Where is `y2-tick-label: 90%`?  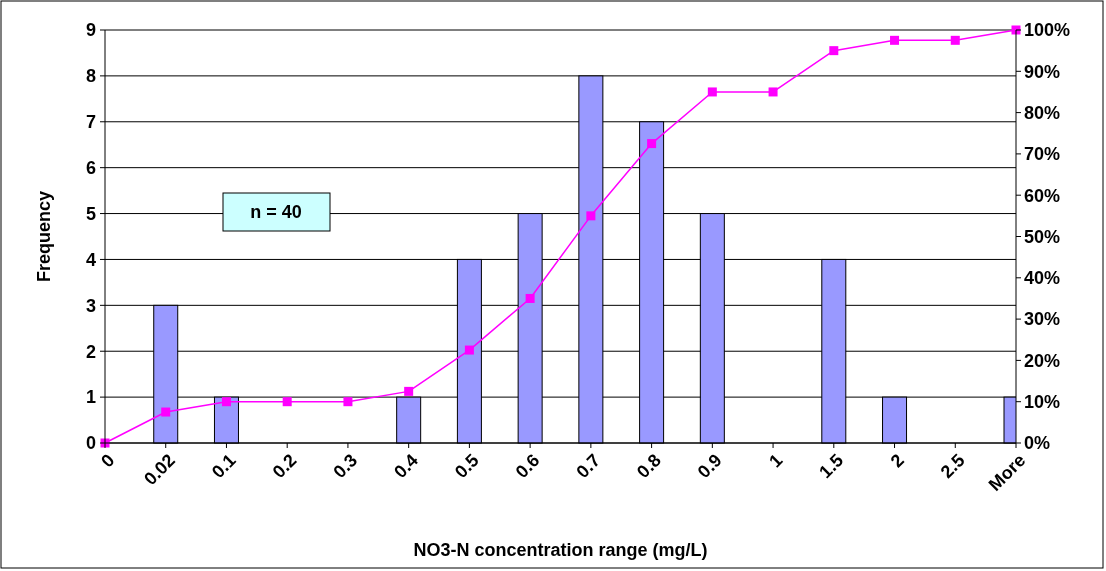
y2-tick-label: 90% is located at coordinates (1042, 71).